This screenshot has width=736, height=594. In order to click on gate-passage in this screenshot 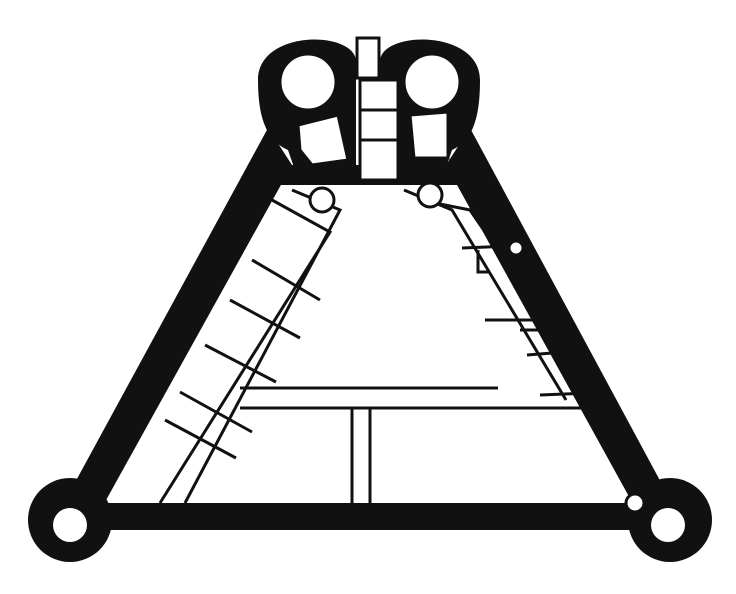, I will do `click(377, 109)`.